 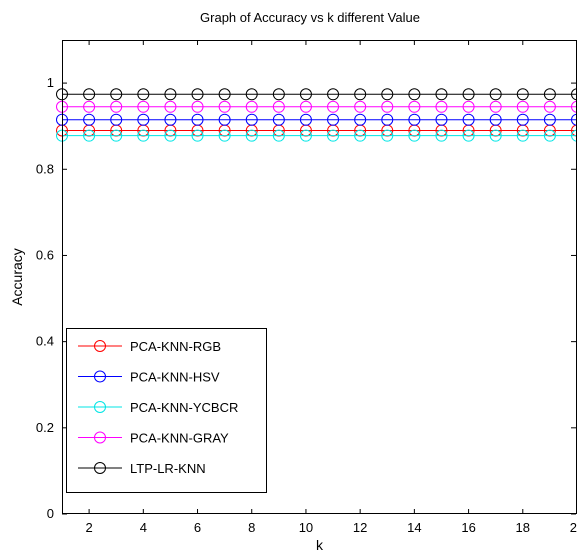 What do you see at coordinates (175, 377) in the screenshot?
I see `legend-label: PCA-KNN-HSV` at bounding box center [175, 377].